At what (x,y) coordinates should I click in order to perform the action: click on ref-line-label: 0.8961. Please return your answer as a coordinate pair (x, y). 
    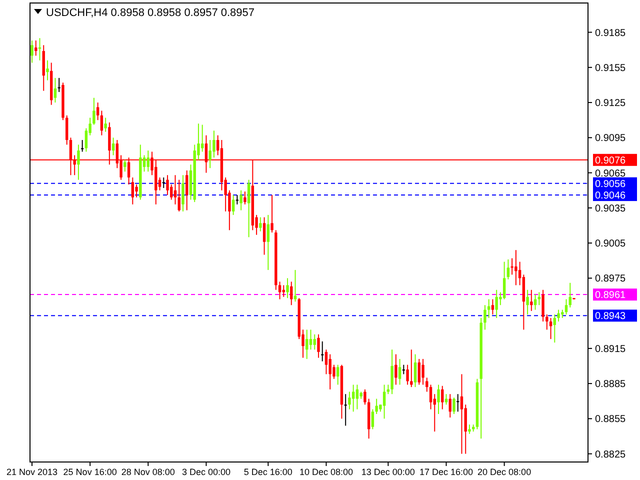
    Looking at the image, I should click on (610, 296).